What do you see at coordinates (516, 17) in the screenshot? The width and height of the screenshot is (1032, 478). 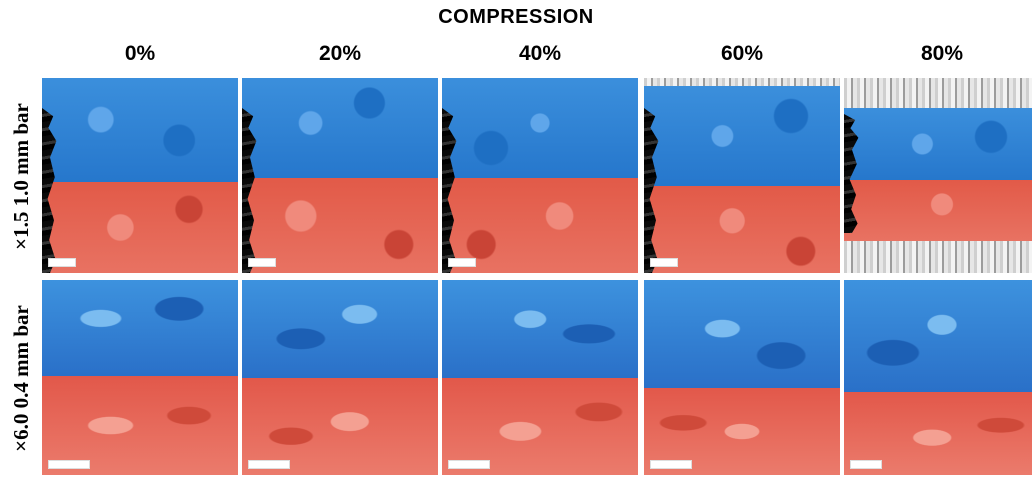 I see `figure-title: COMPRESSION` at bounding box center [516, 17].